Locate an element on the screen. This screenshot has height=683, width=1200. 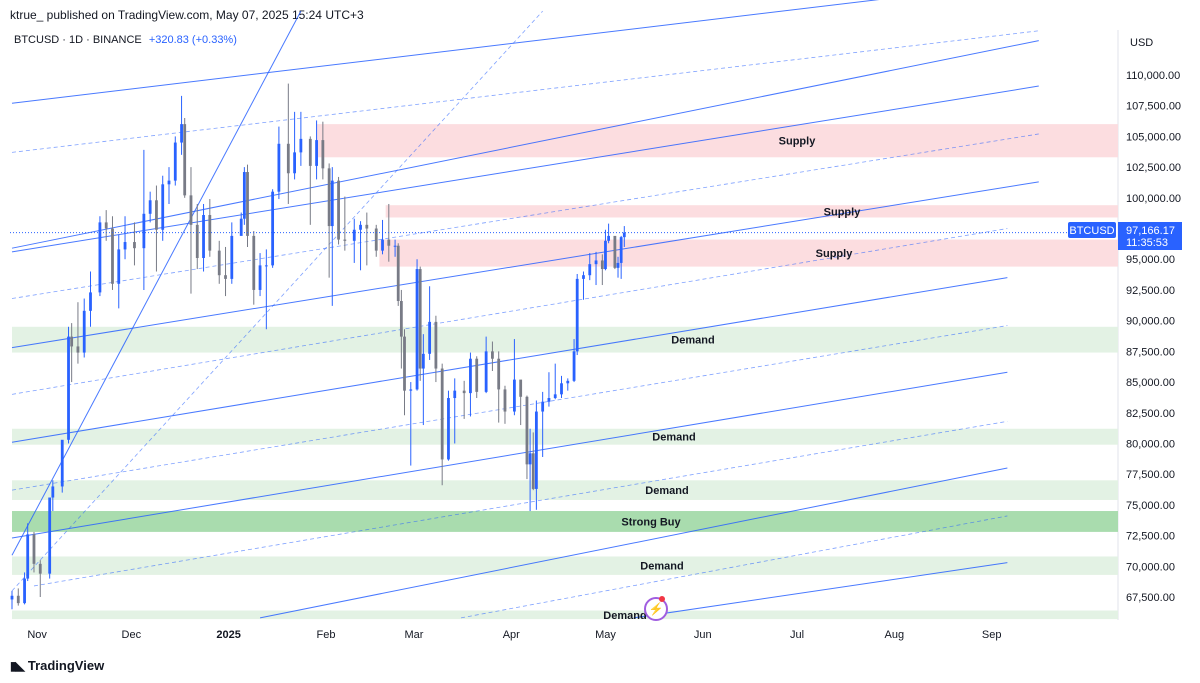
price-tick-label: 72,500.00 is located at coordinates (1150, 537).